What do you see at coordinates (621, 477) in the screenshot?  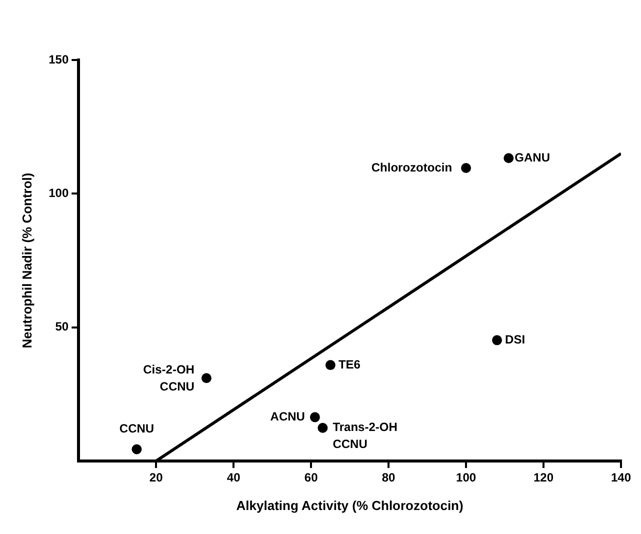 I see `x-tick-label: 140` at bounding box center [621, 477].